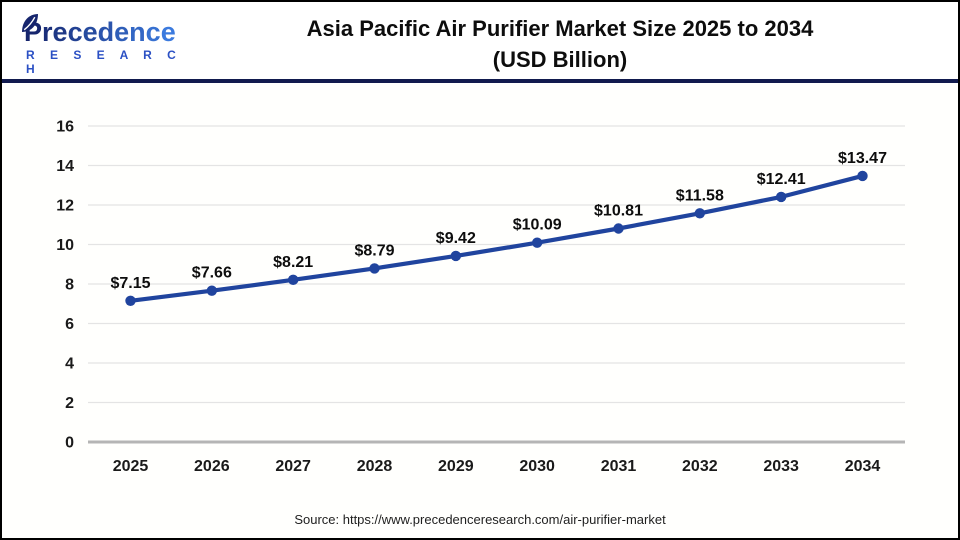 The width and height of the screenshot is (960, 540). I want to click on brand-name: Precedence, so click(100, 32).